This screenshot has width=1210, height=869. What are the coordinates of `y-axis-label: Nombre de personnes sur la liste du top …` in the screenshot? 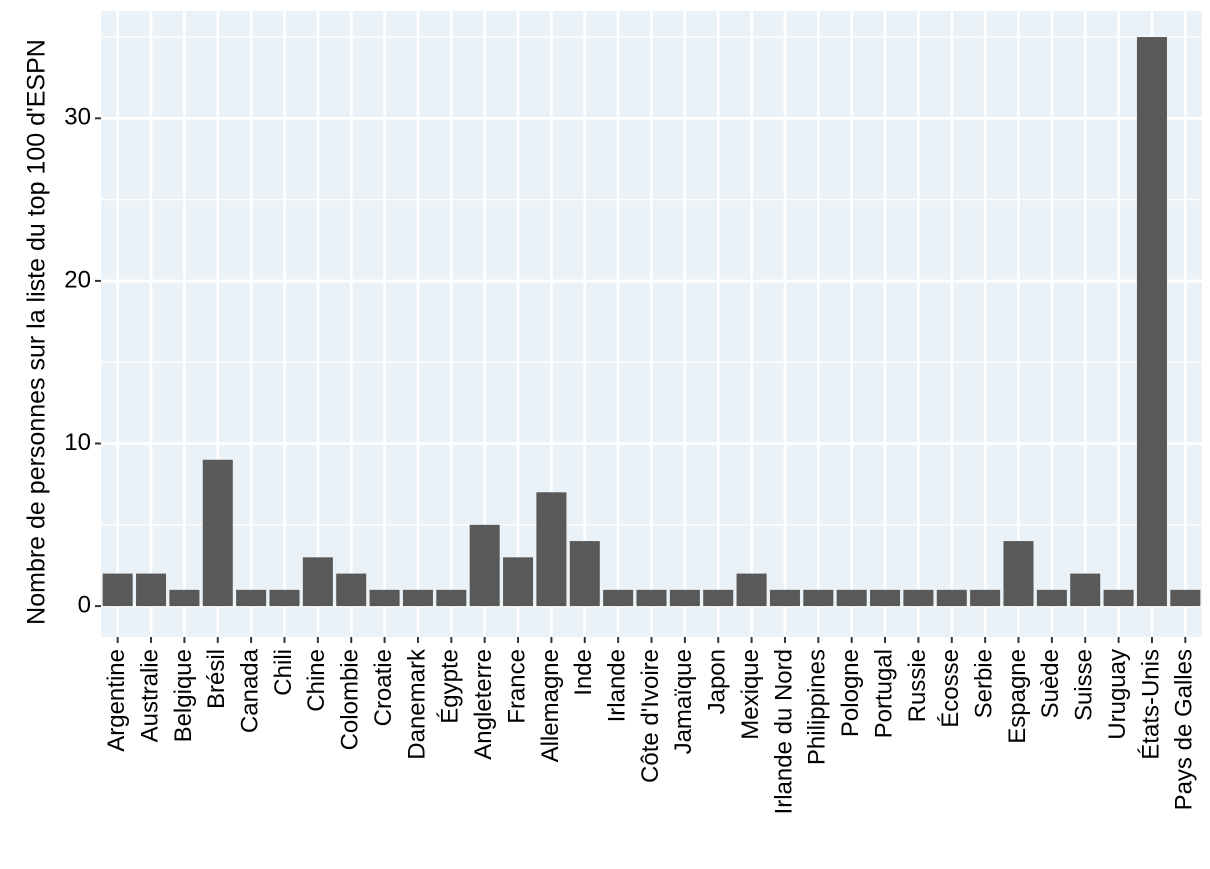 It's located at (37, 332).